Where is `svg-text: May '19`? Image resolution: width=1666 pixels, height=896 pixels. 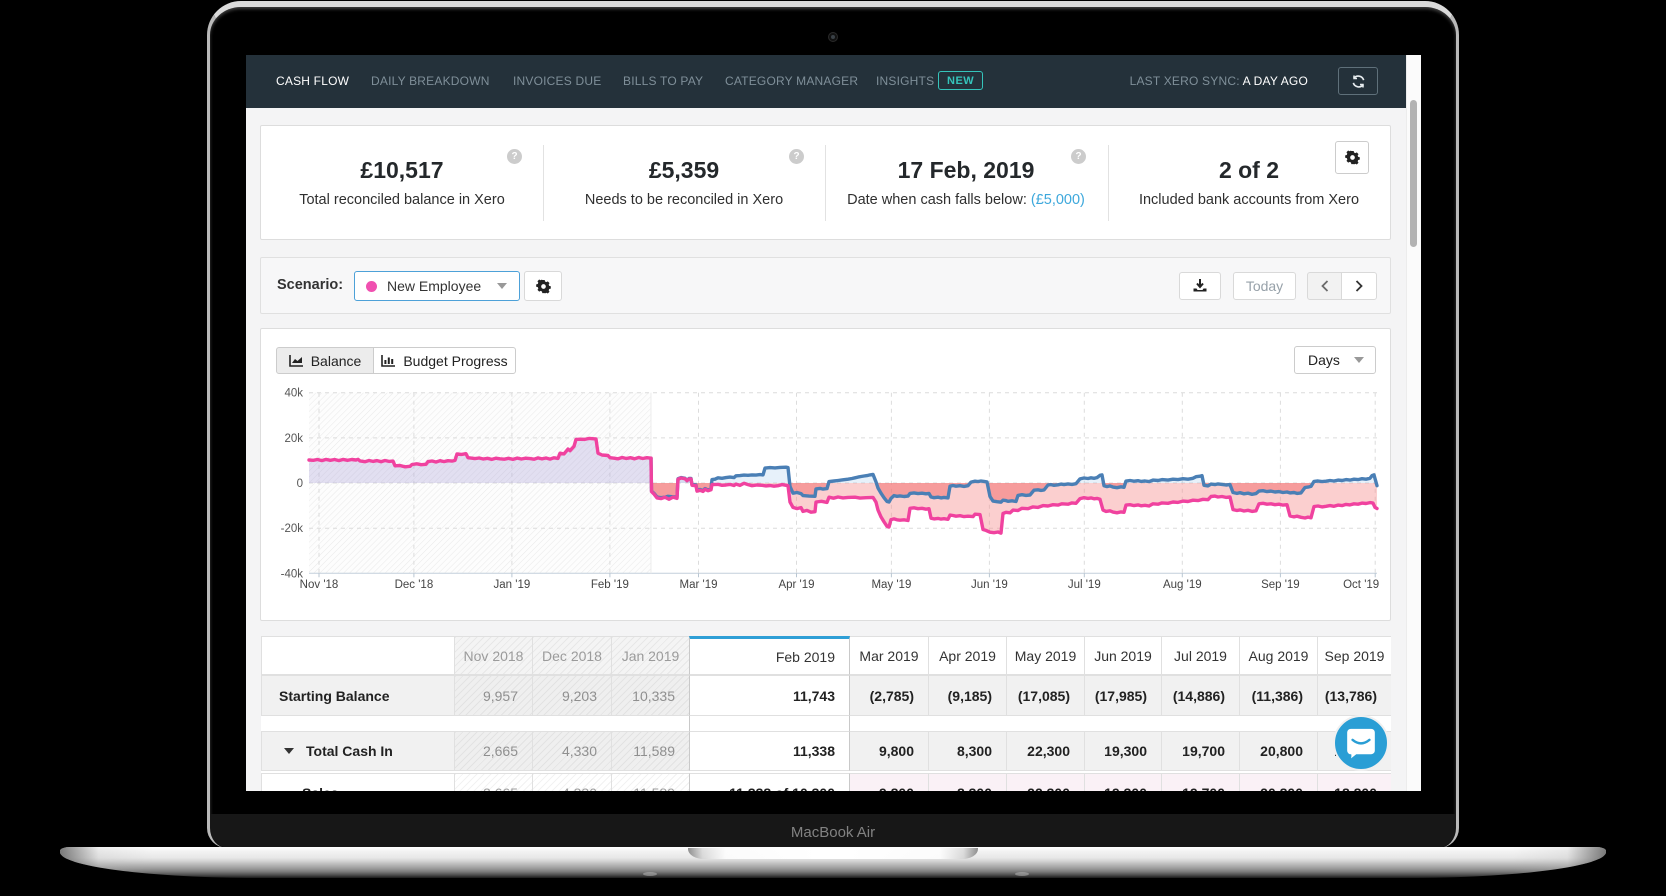
svg-text: May '19 is located at coordinates (891, 585).